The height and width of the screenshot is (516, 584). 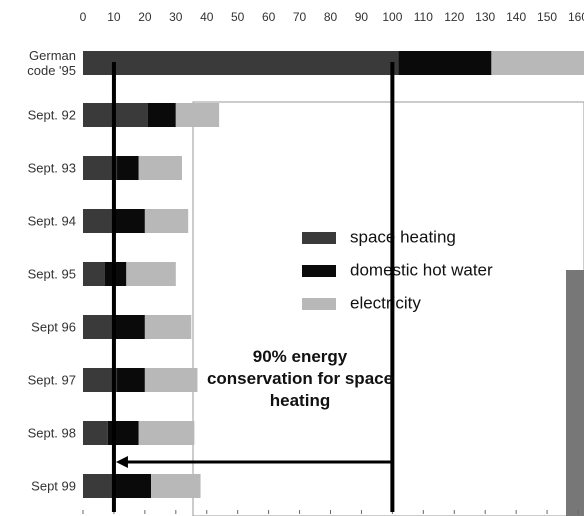 What do you see at coordinates (300, 17) in the screenshot?
I see `x-tick-label: 70` at bounding box center [300, 17].